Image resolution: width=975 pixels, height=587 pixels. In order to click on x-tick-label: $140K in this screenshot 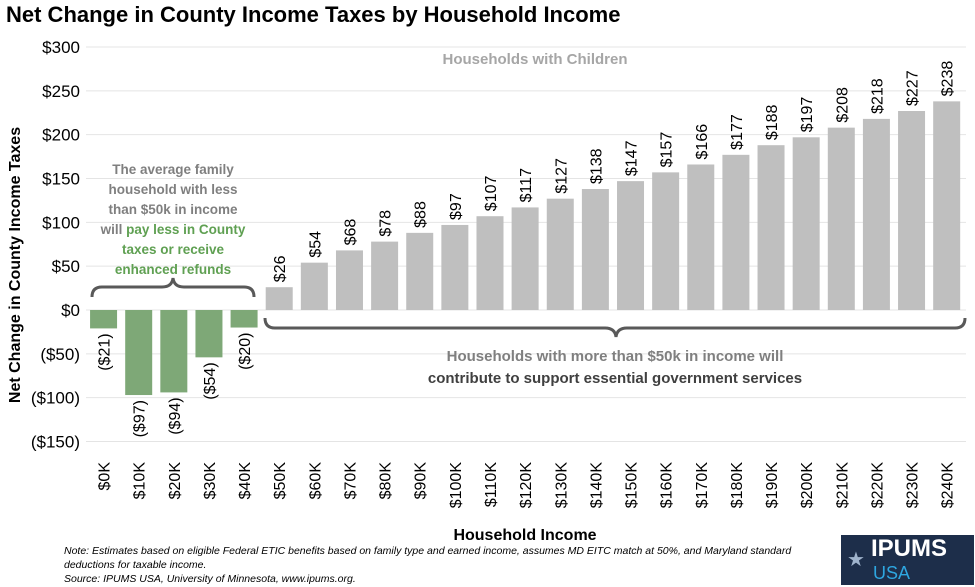, I will do `click(596, 485)`.